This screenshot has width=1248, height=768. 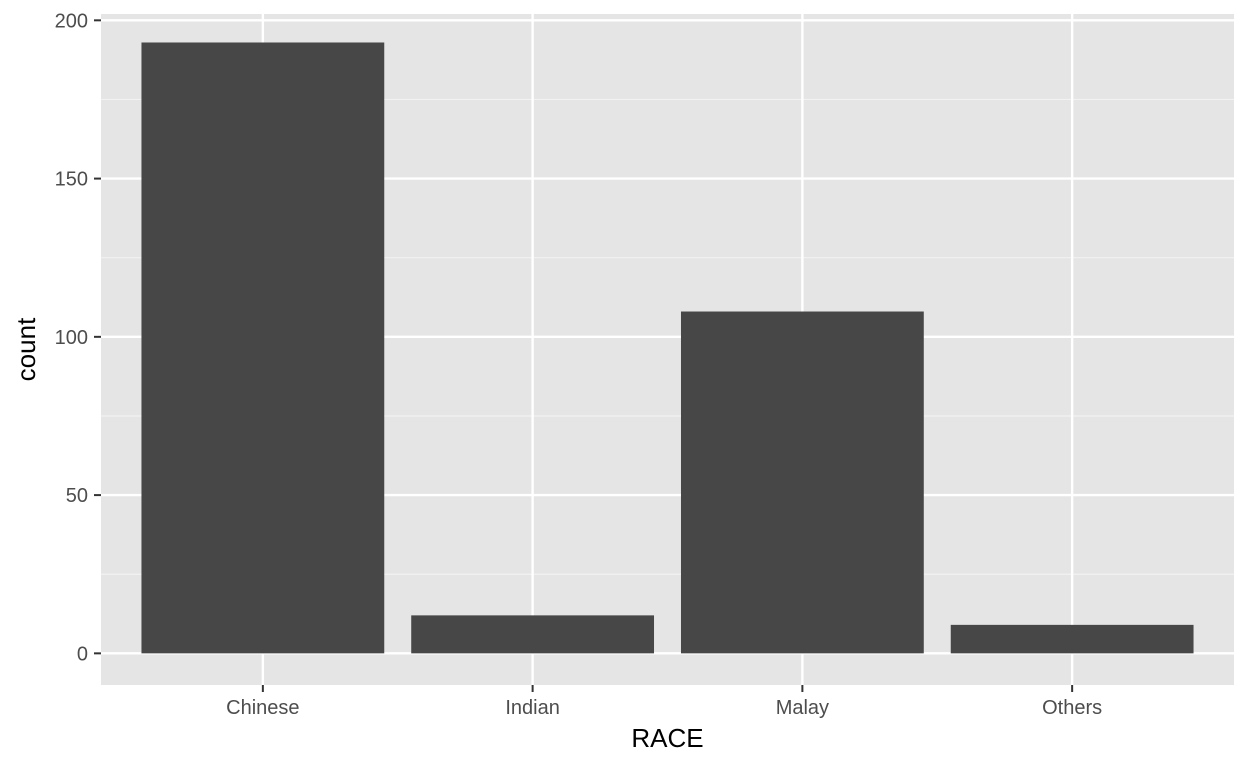 What do you see at coordinates (802, 482) in the screenshot?
I see `bar-malay` at bounding box center [802, 482].